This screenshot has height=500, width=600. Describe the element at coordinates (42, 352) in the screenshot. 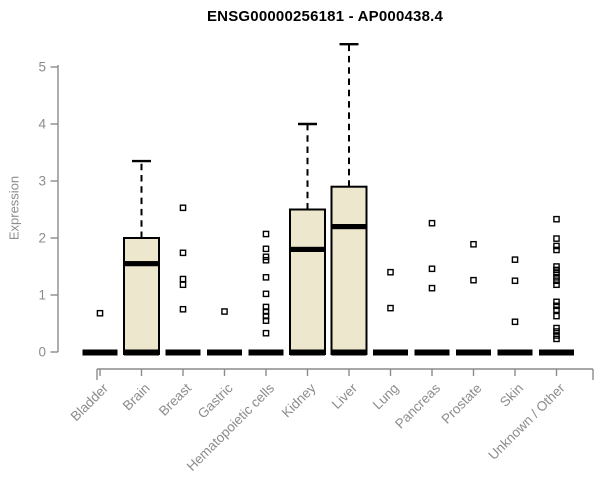

I see `y-tick-label: 0` at that location.